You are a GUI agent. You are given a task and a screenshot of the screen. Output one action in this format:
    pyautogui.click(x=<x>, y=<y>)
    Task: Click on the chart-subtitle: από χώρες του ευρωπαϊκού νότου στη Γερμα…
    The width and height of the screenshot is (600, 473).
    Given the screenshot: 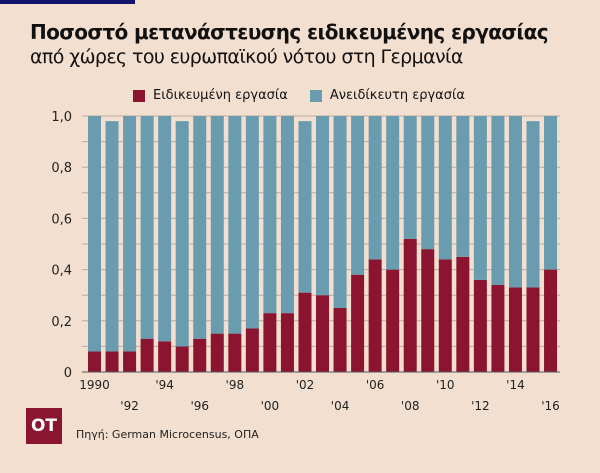 What is the action you would take?
    pyautogui.click(x=246, y=57)
    